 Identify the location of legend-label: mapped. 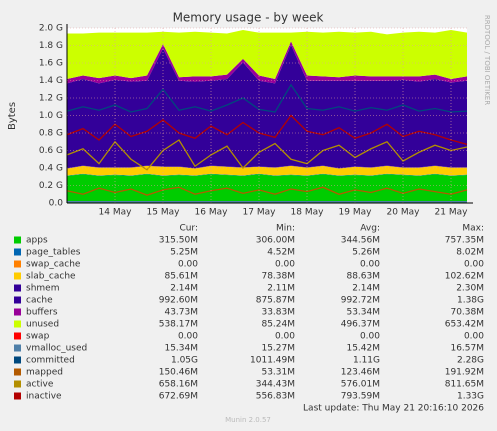
(44, 373).